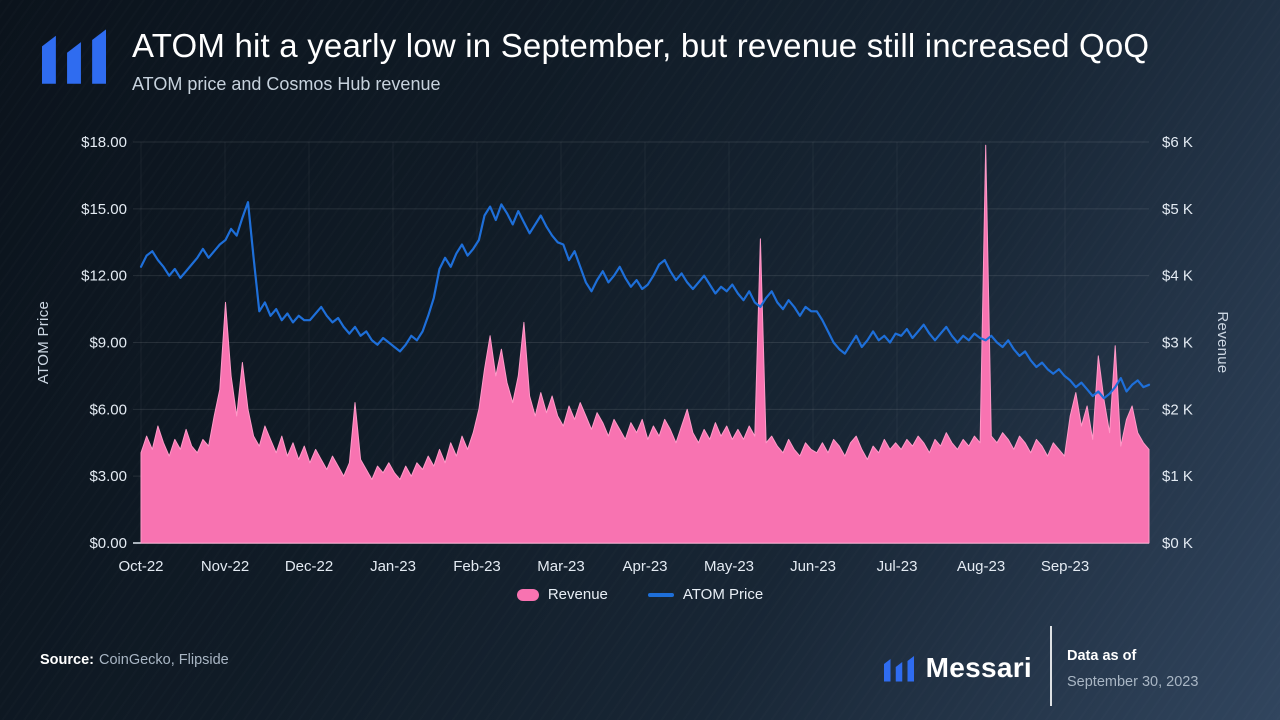 This screenshot has width=1280, height=720. Describe the element at coordinates (108, 543) in the screenshot. I see `svg-text: $0.00` at that location.